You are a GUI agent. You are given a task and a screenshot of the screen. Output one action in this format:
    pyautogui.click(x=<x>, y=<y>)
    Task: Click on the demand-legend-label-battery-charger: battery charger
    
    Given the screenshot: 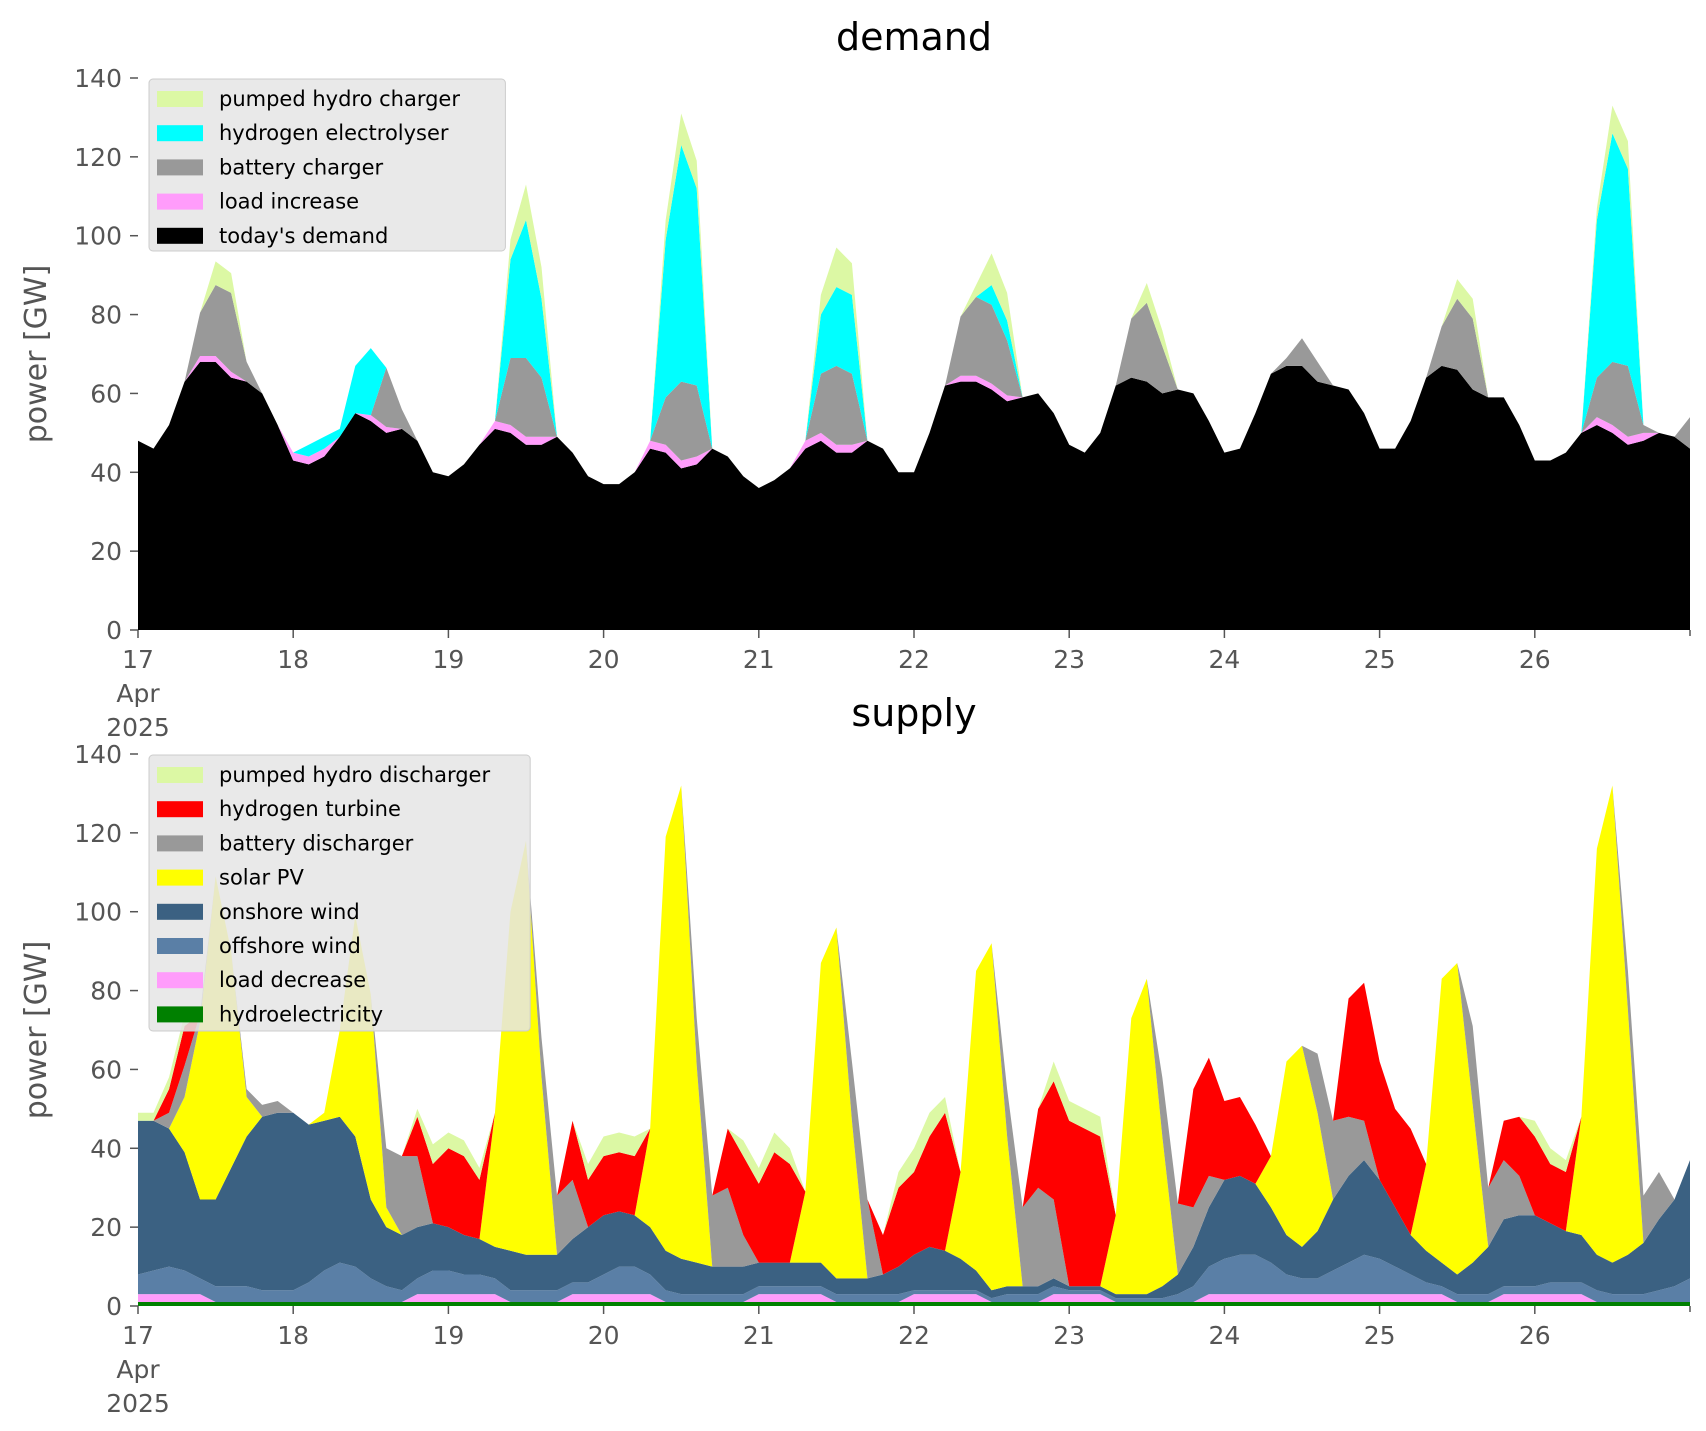 What is the action you would take?
    pyautogui.click(x=301, y=167)
    